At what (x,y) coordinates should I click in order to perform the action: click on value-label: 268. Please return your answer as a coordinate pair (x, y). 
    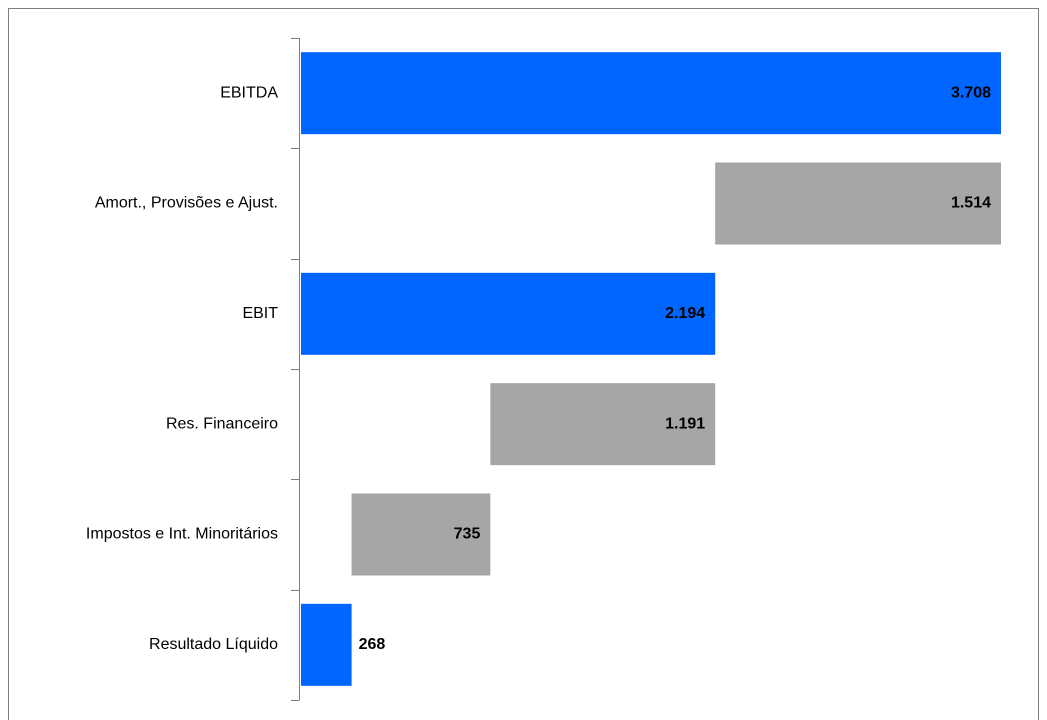
    Looking at the image, I should click on (372, 644).